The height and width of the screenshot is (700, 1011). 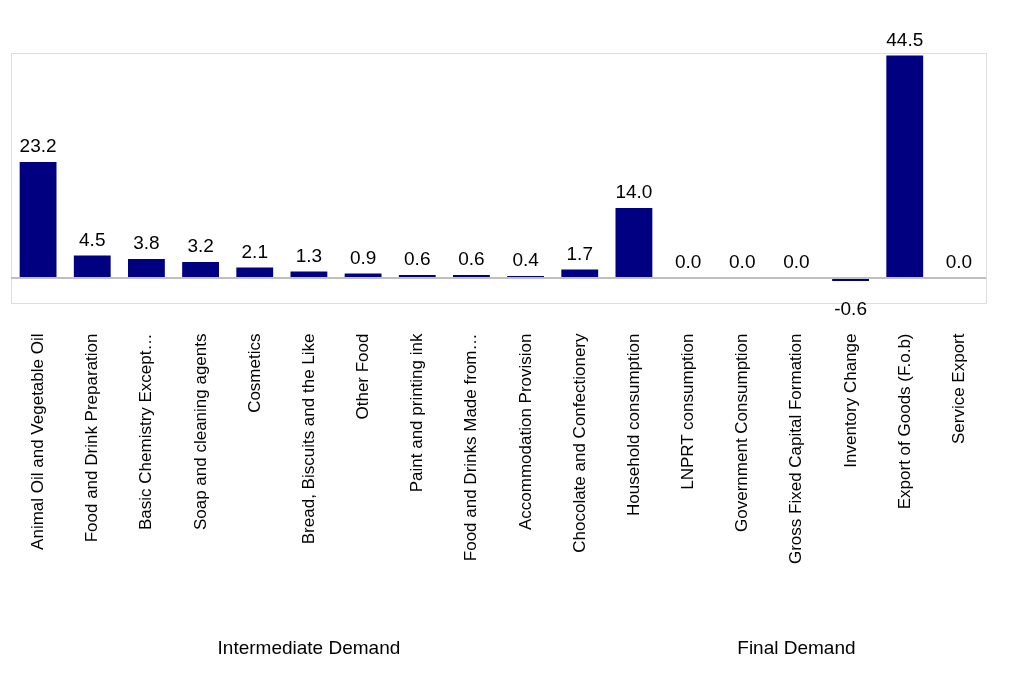 What do you see at coordinates (796, 449) in the screenshot?
I see `x-tick-label: Gross Fixed Capital Formation` at bounding box center [796, 449].